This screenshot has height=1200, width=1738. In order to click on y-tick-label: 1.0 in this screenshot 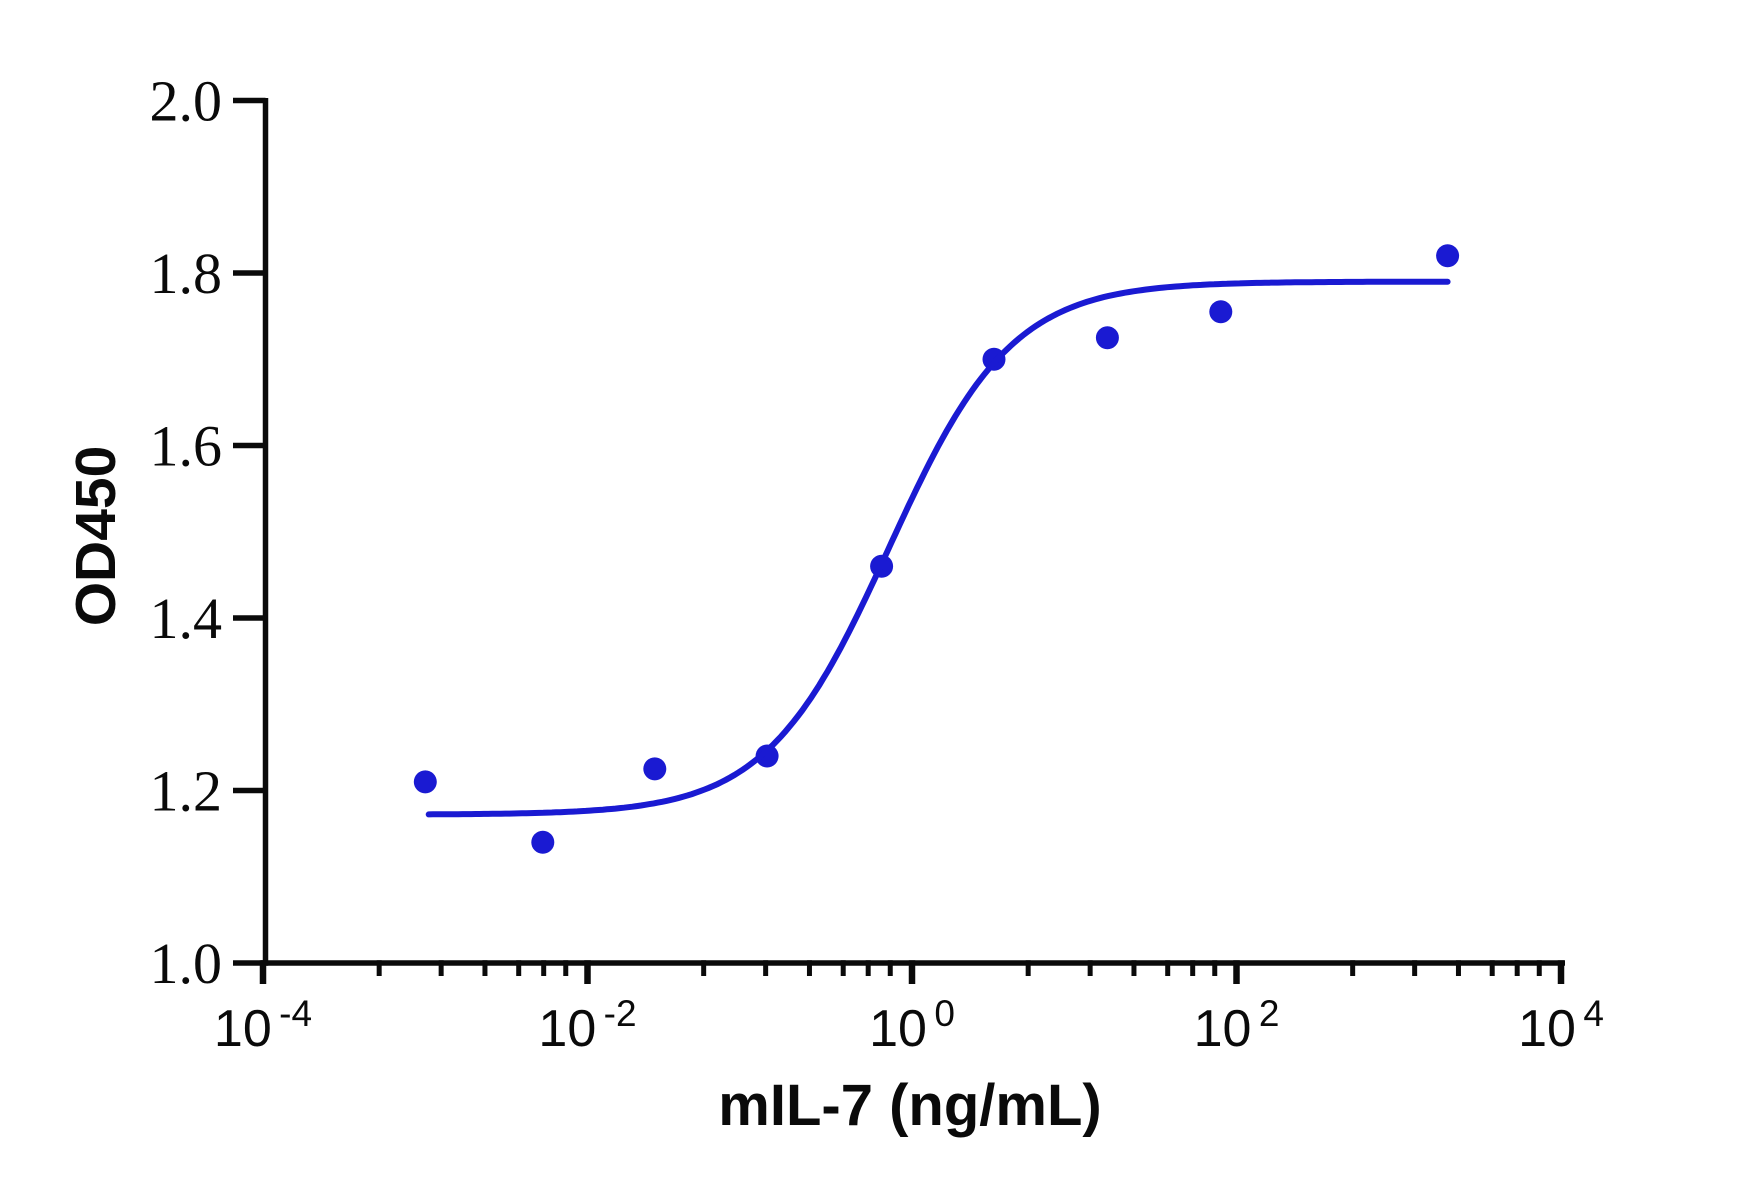, I will do `click(186, 963)`.